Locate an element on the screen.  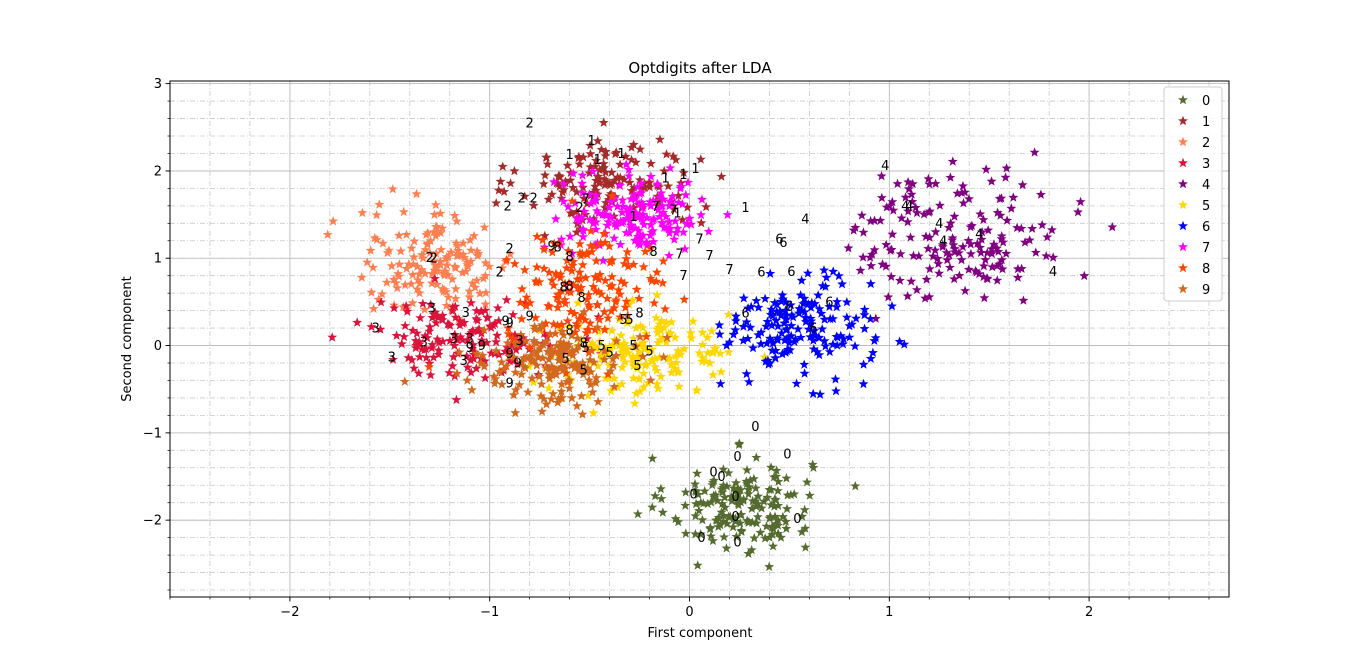
legend-marker is located at coordinates (1183, 288).